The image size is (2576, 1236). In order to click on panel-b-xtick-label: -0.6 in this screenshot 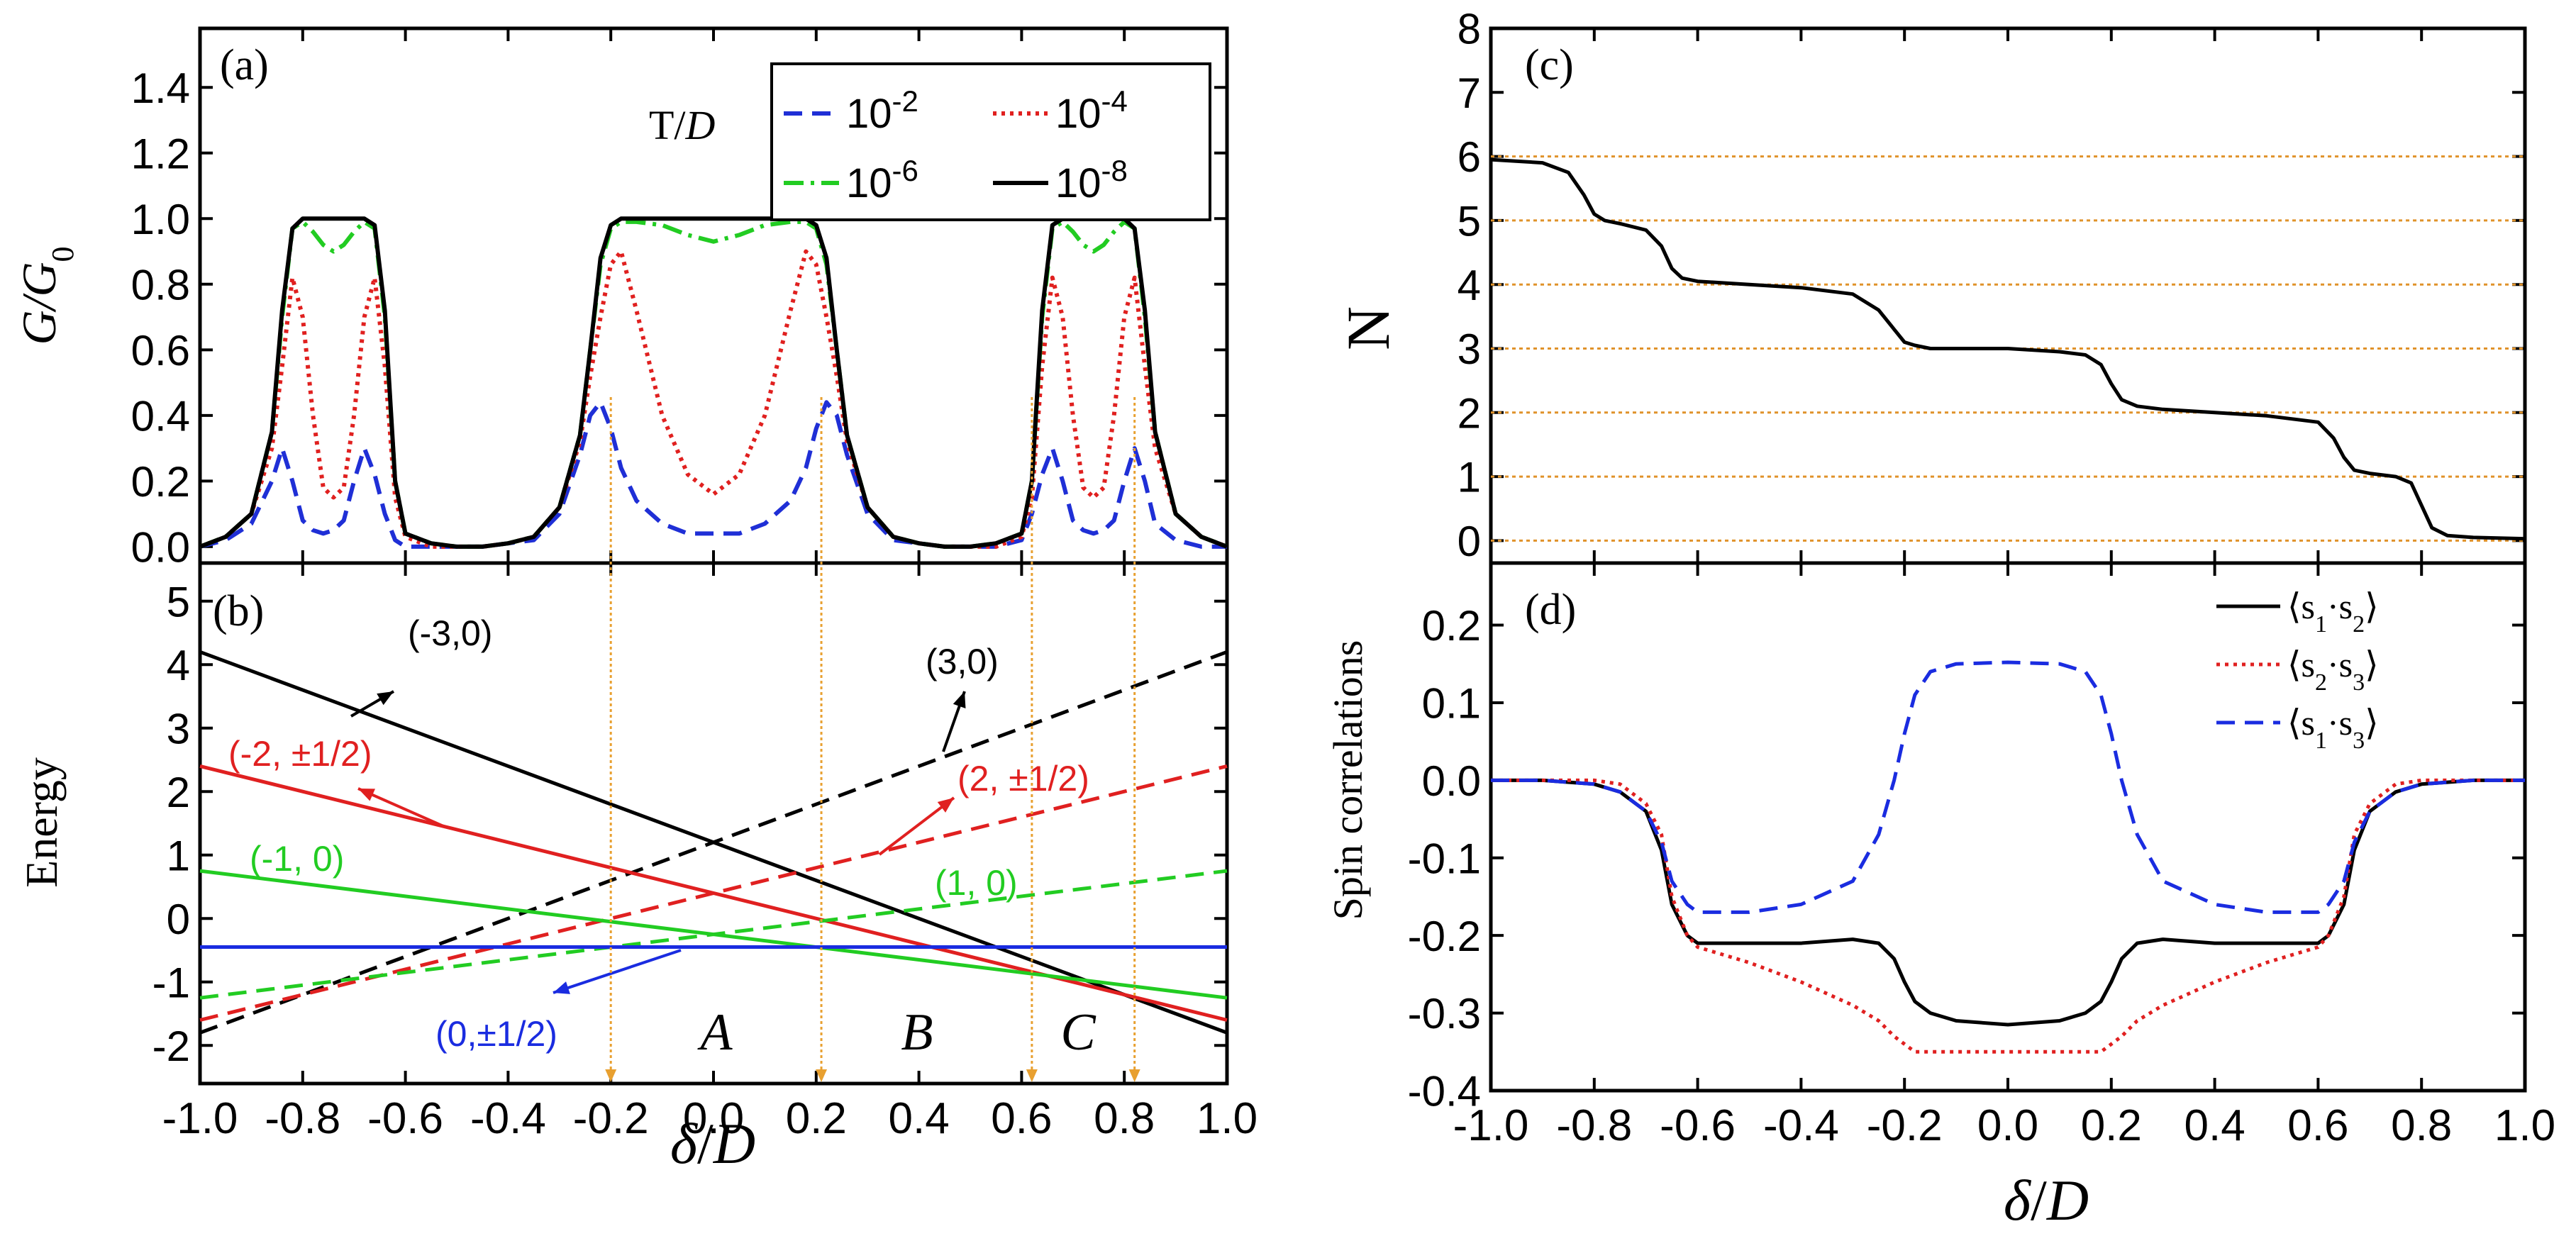, I will do `click(405, 1118)`.